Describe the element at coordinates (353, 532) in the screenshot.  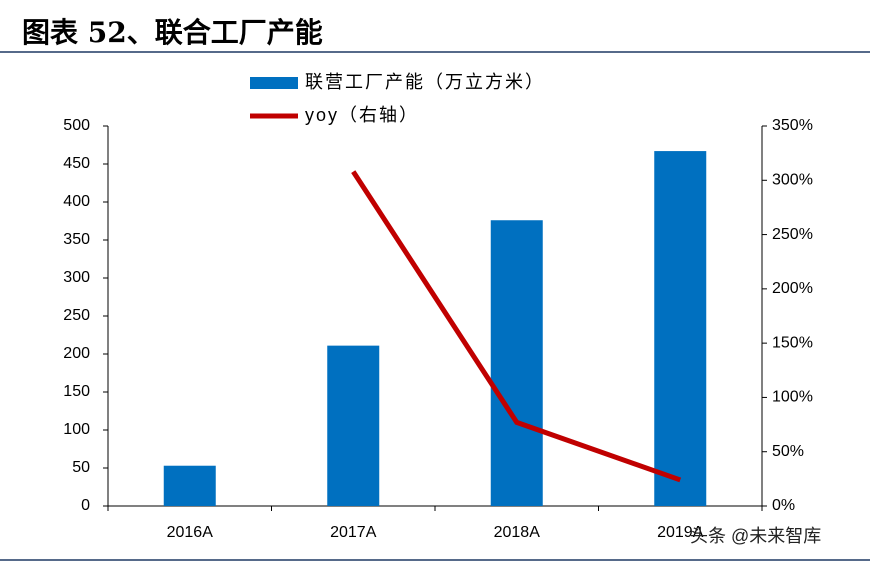
I see `x-tick-label: 2017A` at that location.